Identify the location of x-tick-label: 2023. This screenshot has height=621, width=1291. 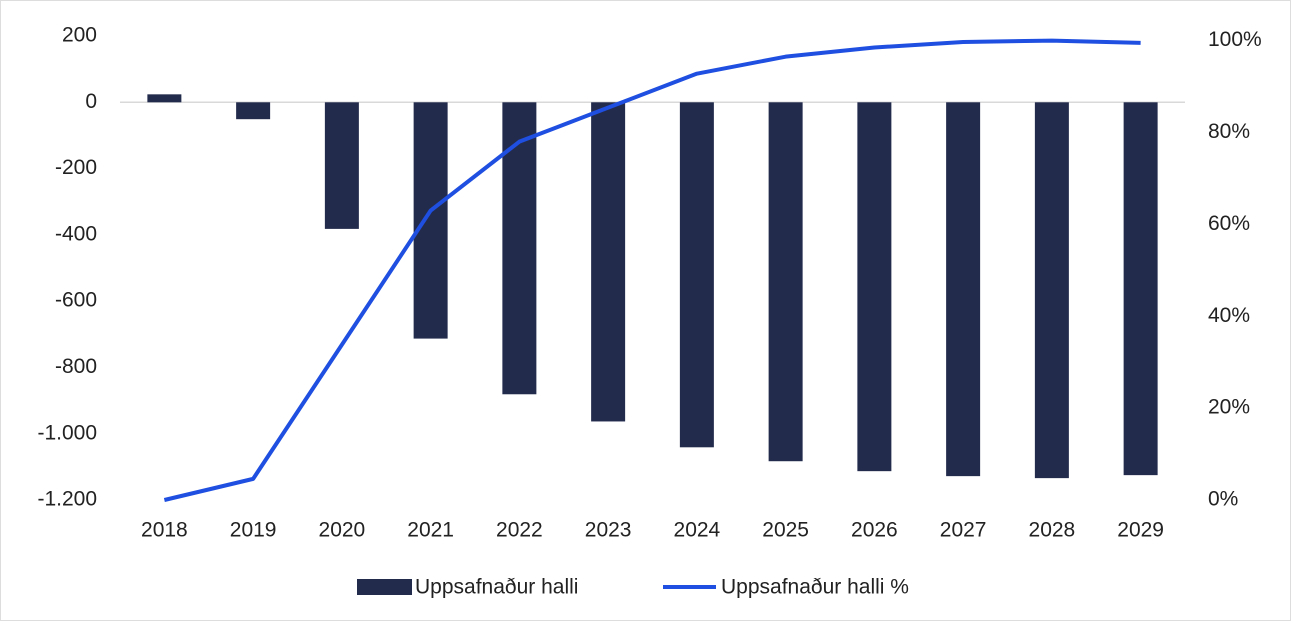
(608, 530).